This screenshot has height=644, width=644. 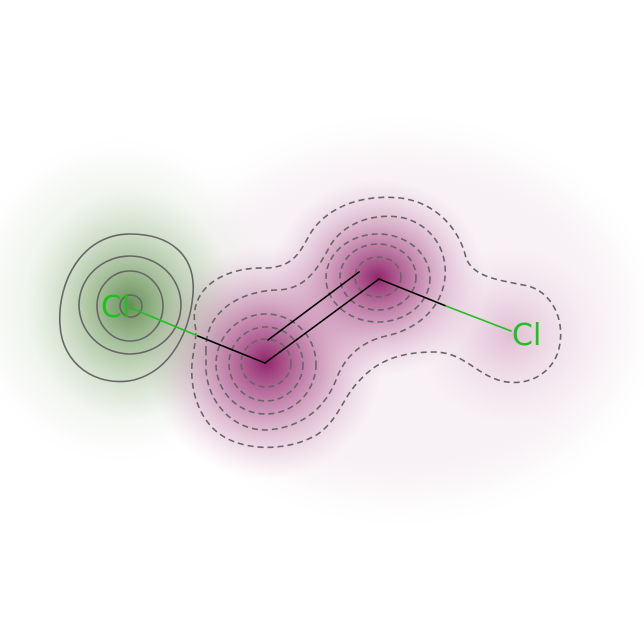 What do you see at coordinates (115, 307) in the screenshot?
I see `atom-label-cl-left: Cl` at bounding box center [115, 307].